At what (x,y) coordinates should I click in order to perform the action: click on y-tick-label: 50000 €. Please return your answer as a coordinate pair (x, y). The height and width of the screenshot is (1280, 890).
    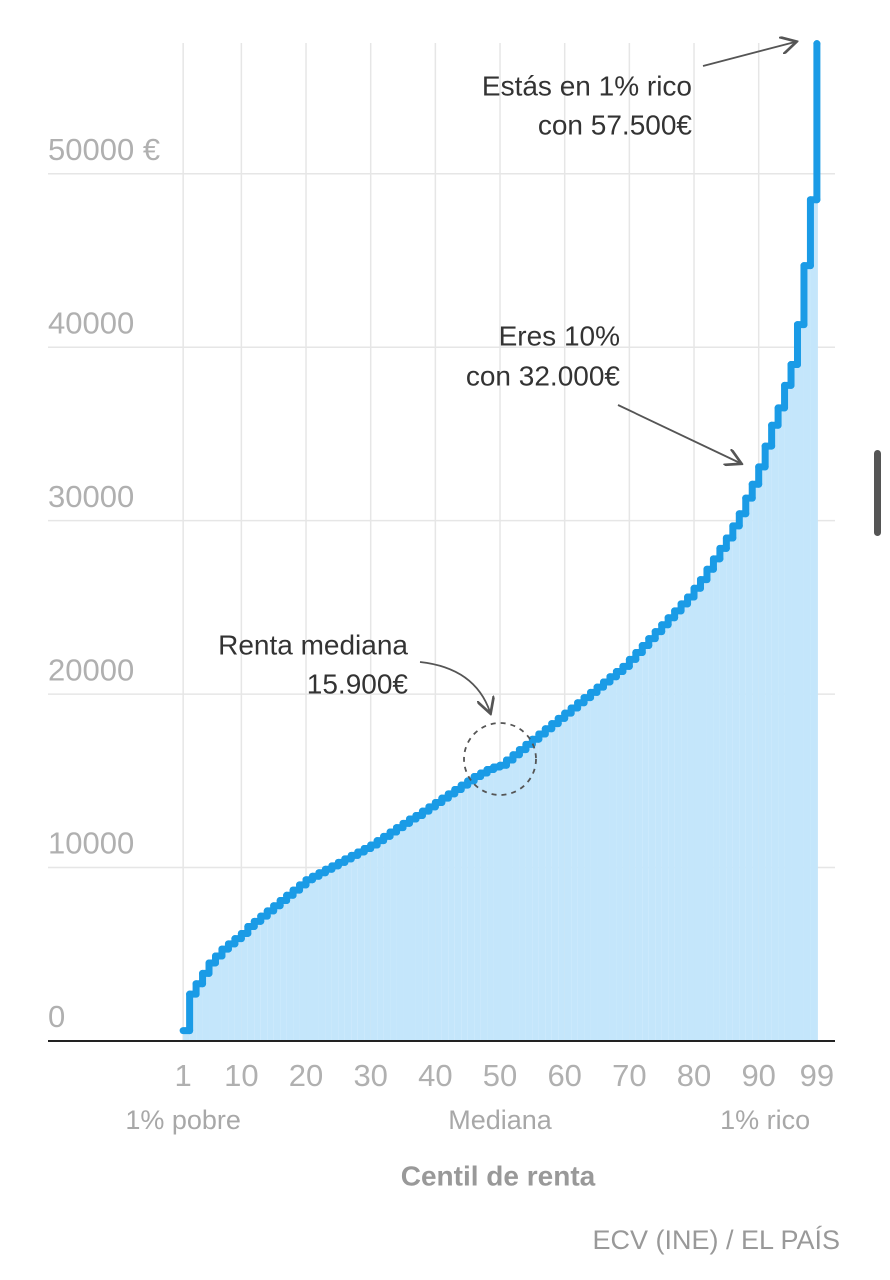
    Looking at the image, I should click on (104, 149).